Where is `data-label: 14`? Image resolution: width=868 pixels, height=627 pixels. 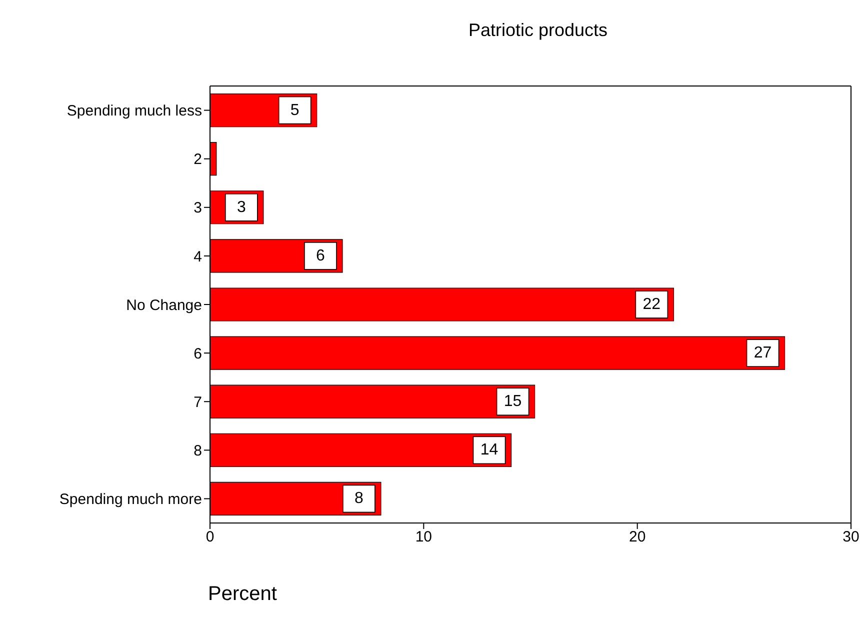 data-label: 14 is located at coordinates (489, 450).